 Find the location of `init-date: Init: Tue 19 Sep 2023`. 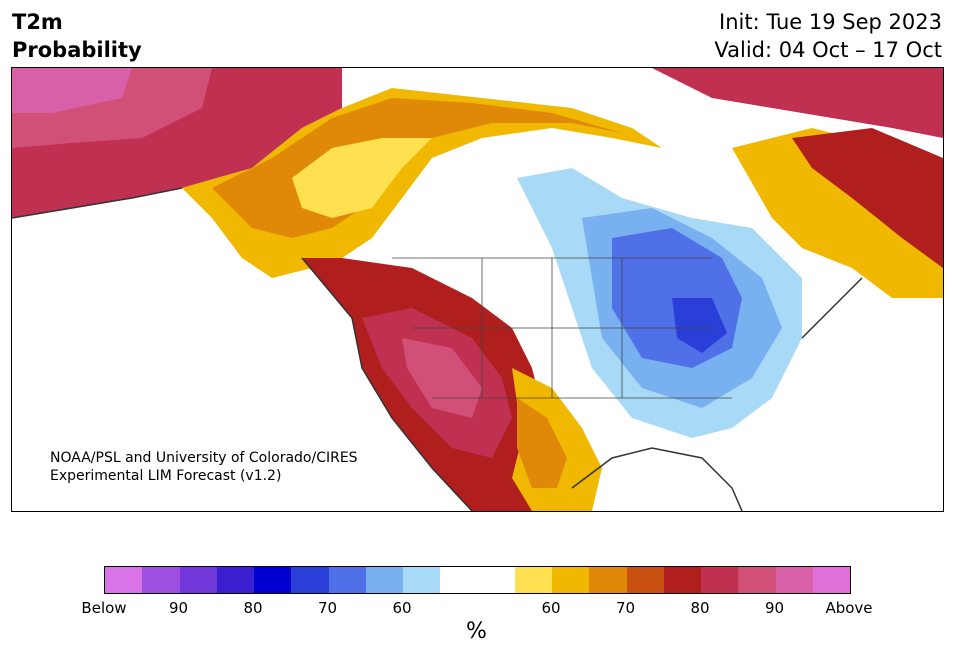

init-date: Init: Tue 19 Sep 2023 is located at coordinates (830, 22).